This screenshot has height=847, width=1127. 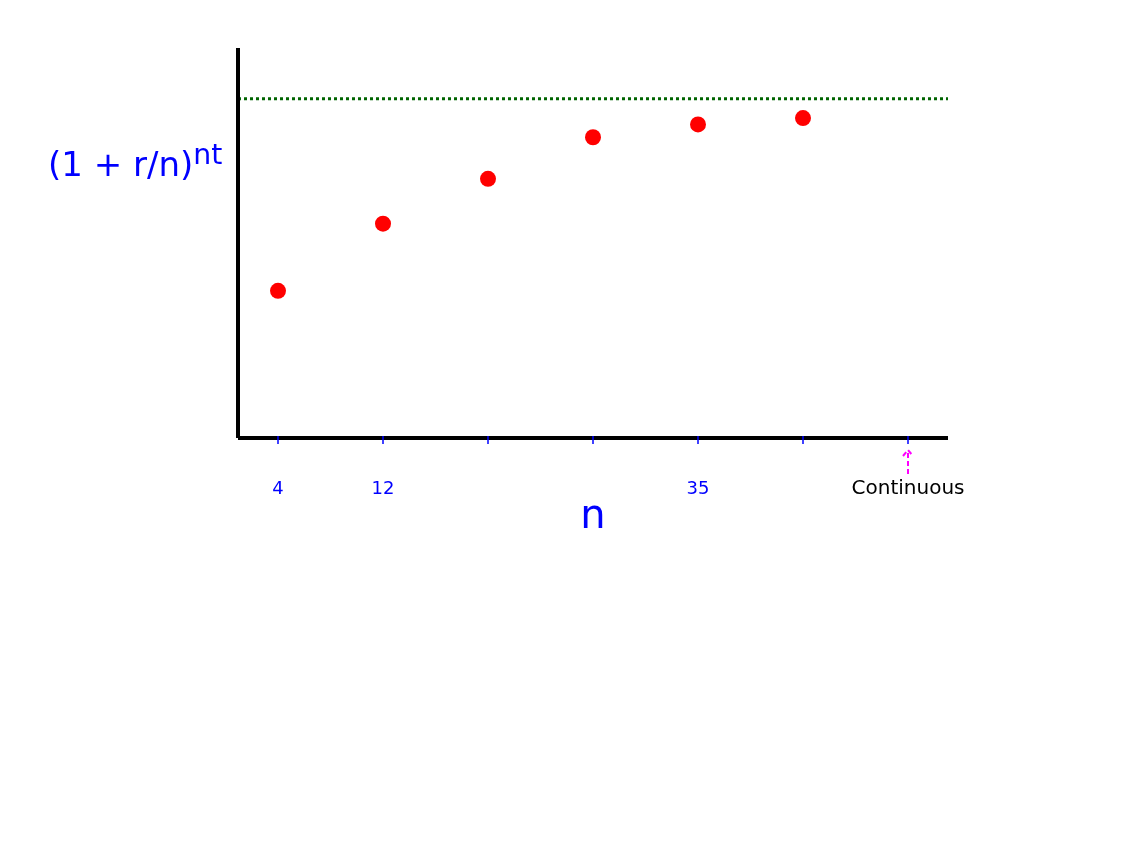 I want to click on x-tick-label: 35, so click(x=698, y=487).